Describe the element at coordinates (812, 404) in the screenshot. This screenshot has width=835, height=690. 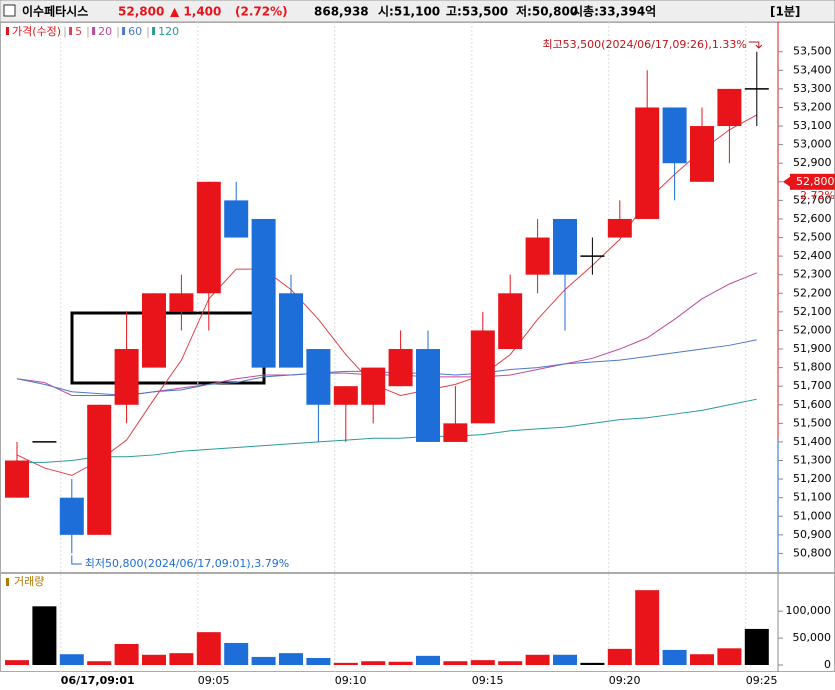
I see `y-tick-label: 51,600` at that location.